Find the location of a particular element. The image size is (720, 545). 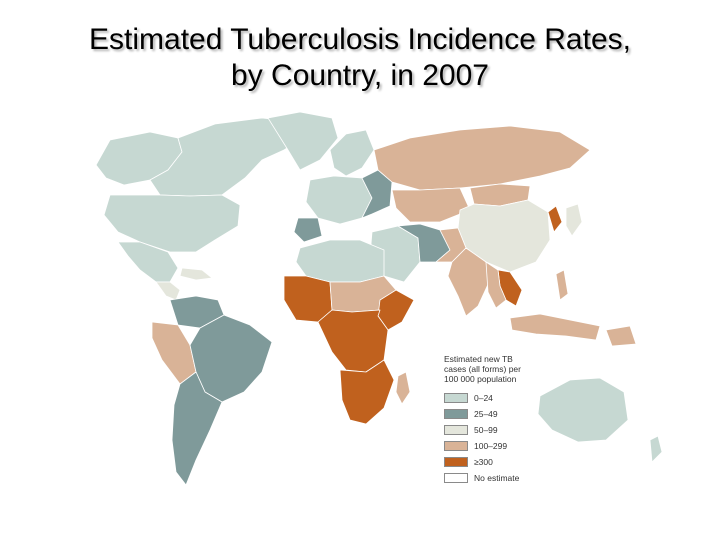

region-southern-africa is located at coordinates (367, 392).